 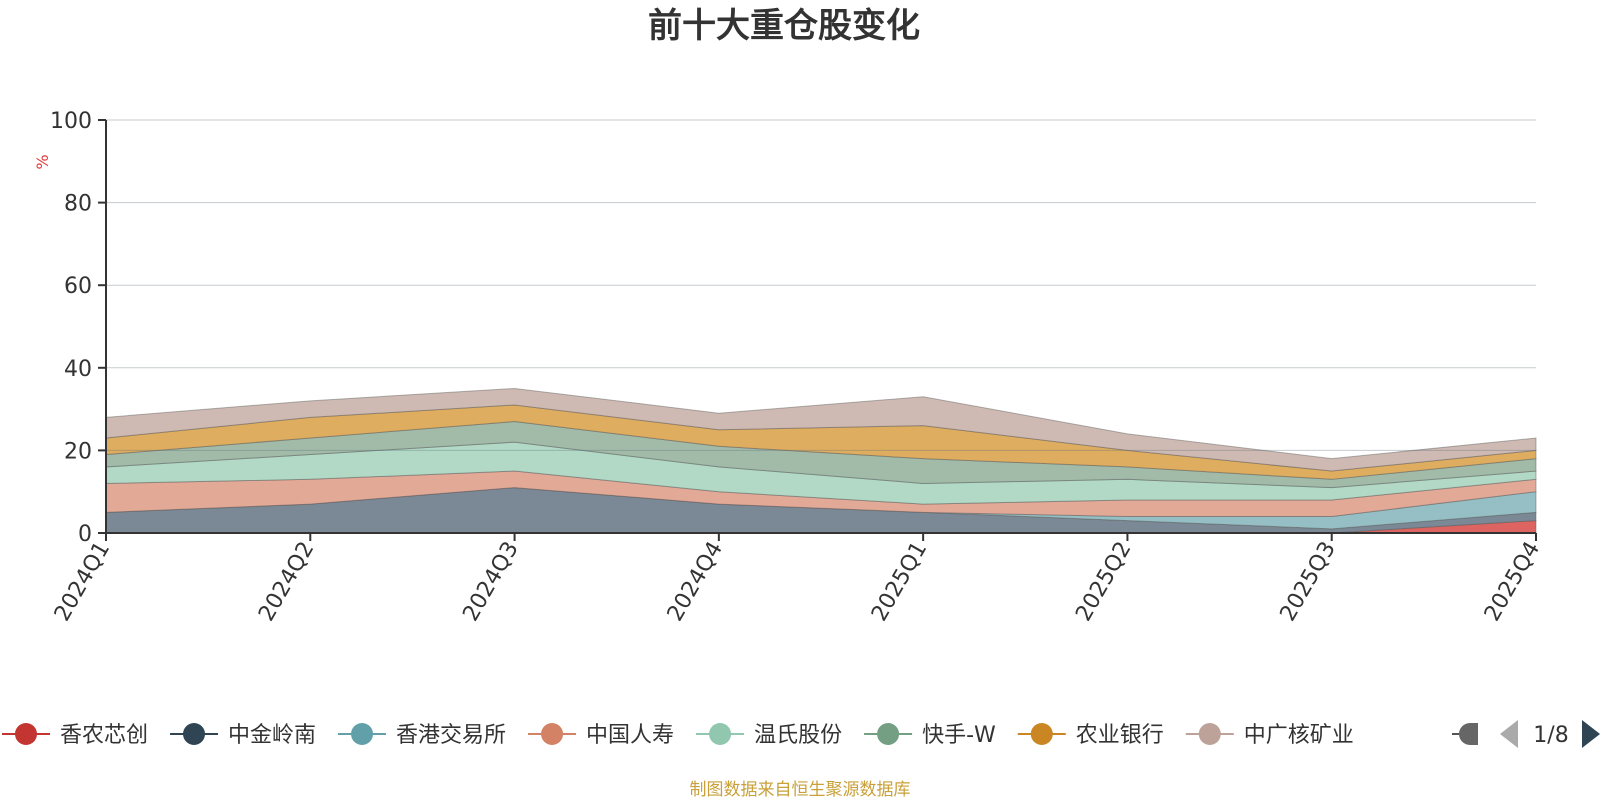 What do you see at coordinates (42, 161) in the screenshot?
I see `y-axis-unit: %` at bounding box center [42, 161].